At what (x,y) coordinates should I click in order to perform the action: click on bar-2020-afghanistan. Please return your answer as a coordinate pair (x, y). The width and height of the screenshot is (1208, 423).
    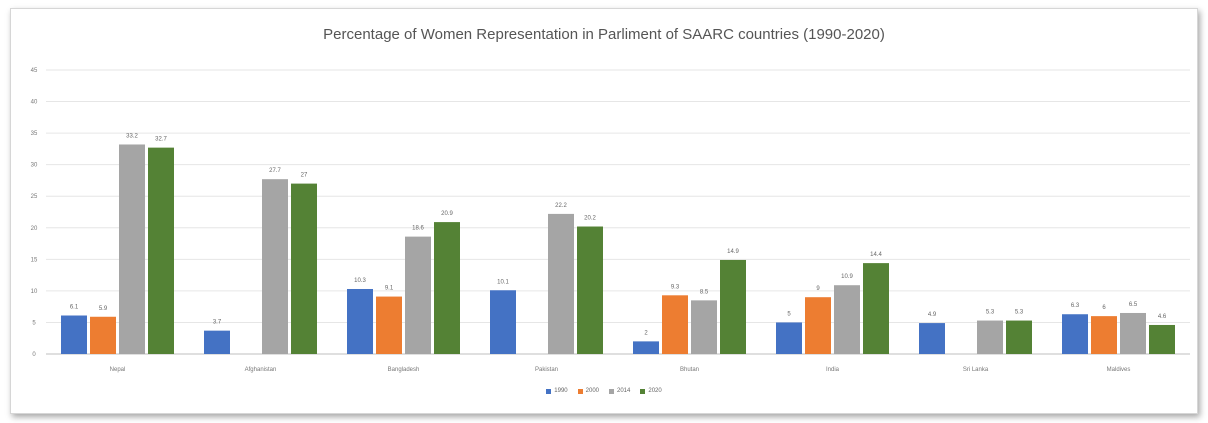
    Looking at the image, I should click on (304, 268).